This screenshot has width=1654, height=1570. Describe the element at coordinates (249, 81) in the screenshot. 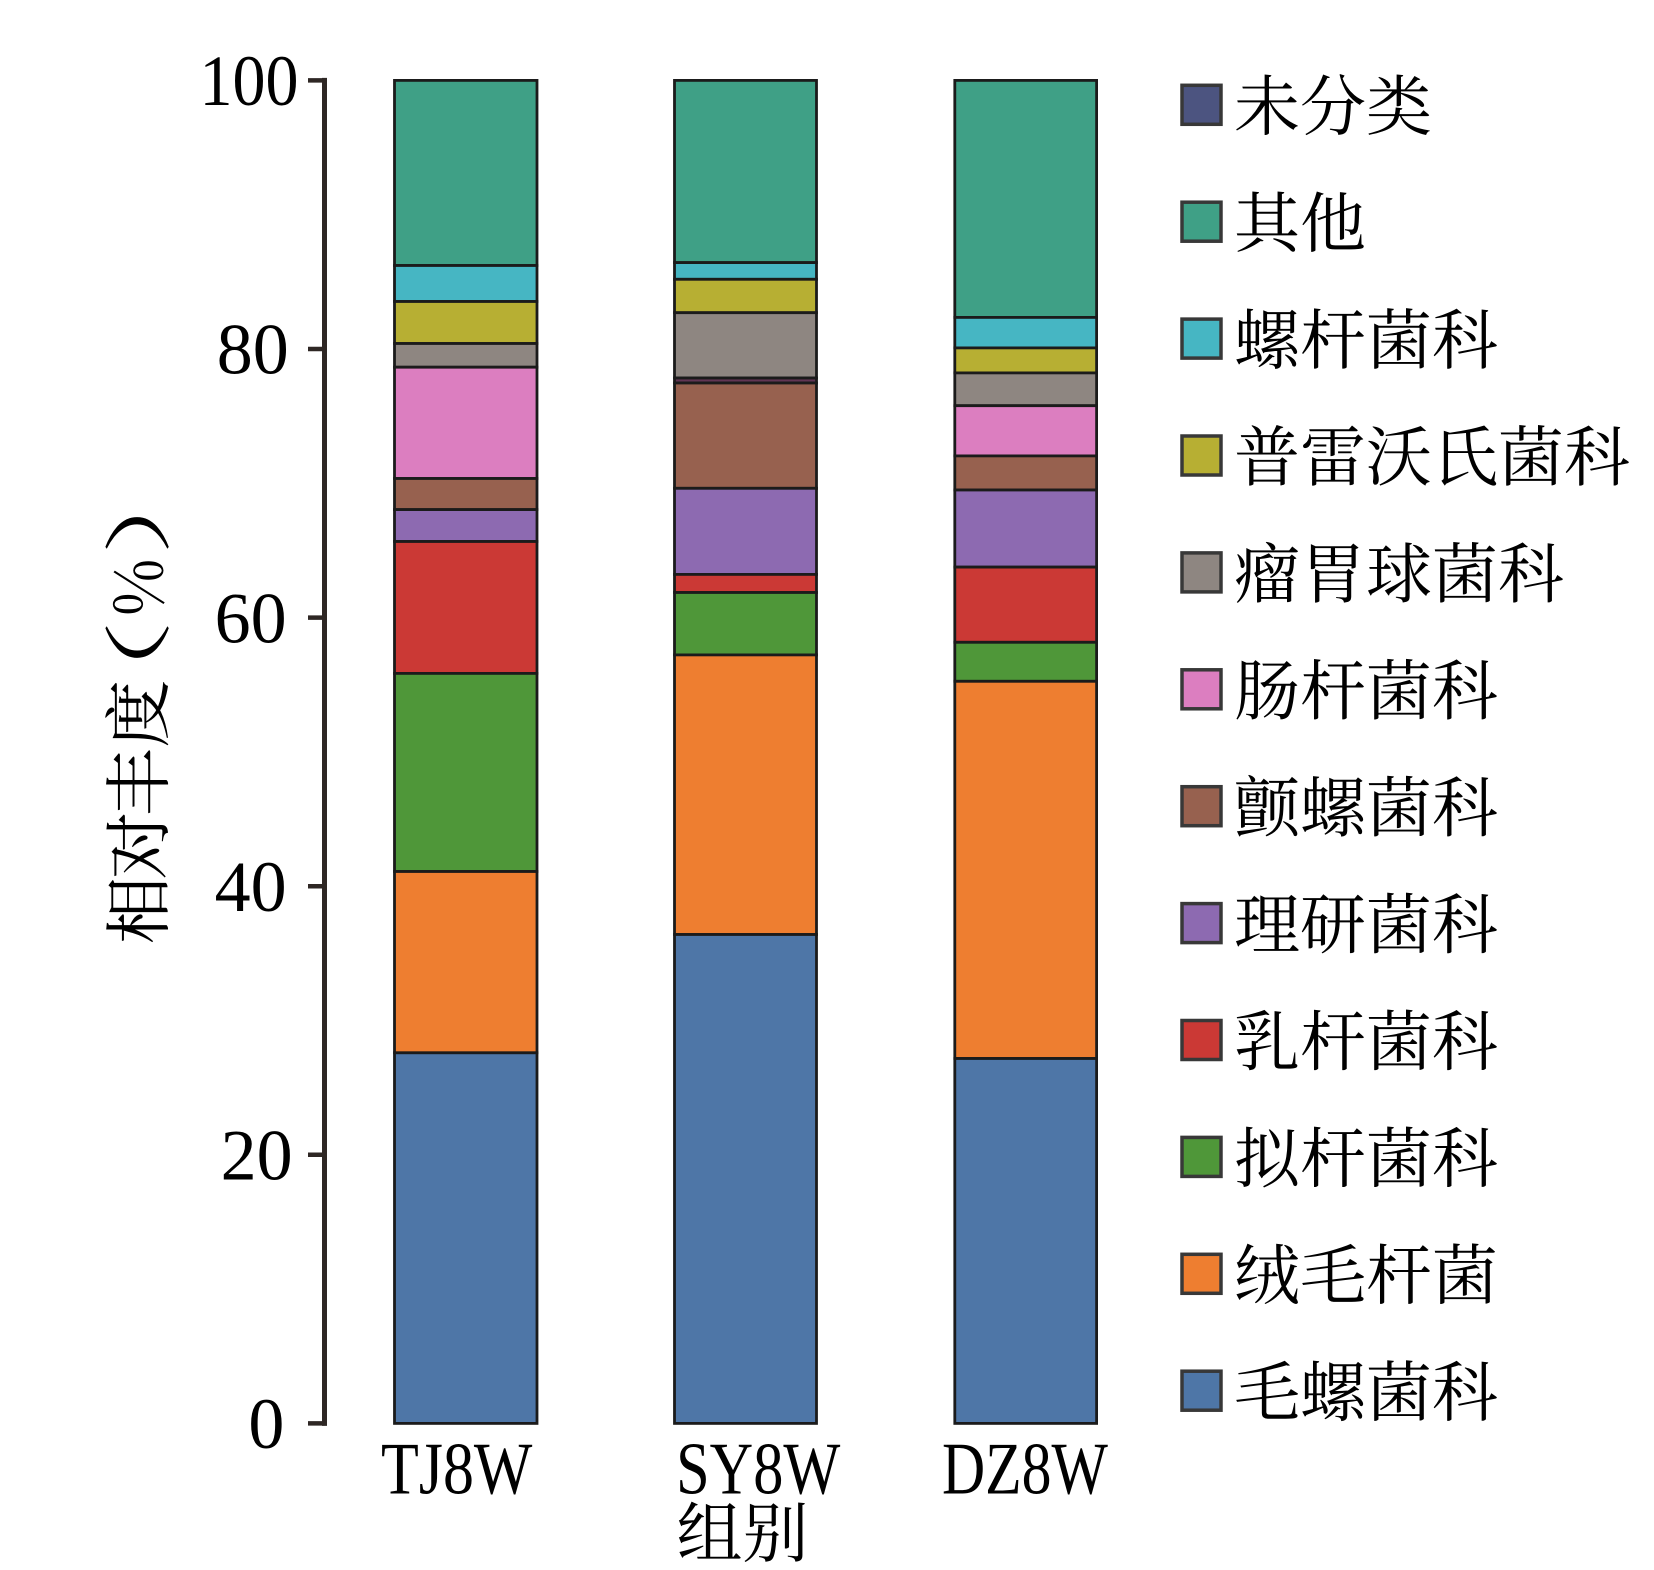

I see `svg-text: 100` at that location.